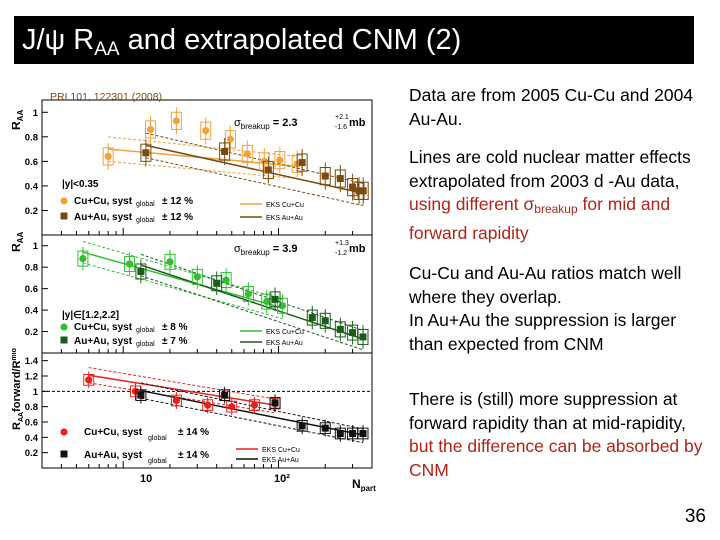 The width and height of the screenshot is (720, 540). Describe the element at coordinates (17, 247) in the screenshot. I see `panel-2-ylabel-main: R` at that location.